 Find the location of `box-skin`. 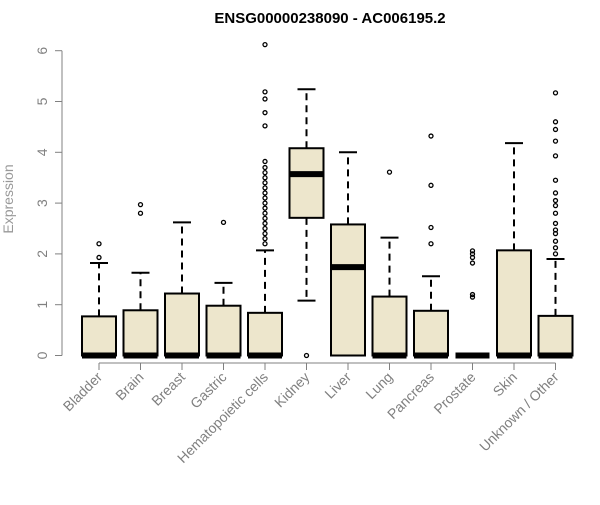

box-skin is located at coordinates (514, 250).